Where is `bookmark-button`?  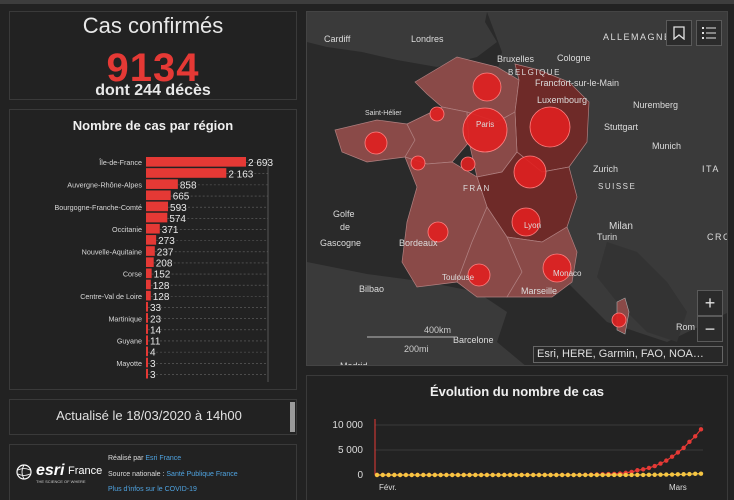
bookmark-button is located at coordinates (679, 33).